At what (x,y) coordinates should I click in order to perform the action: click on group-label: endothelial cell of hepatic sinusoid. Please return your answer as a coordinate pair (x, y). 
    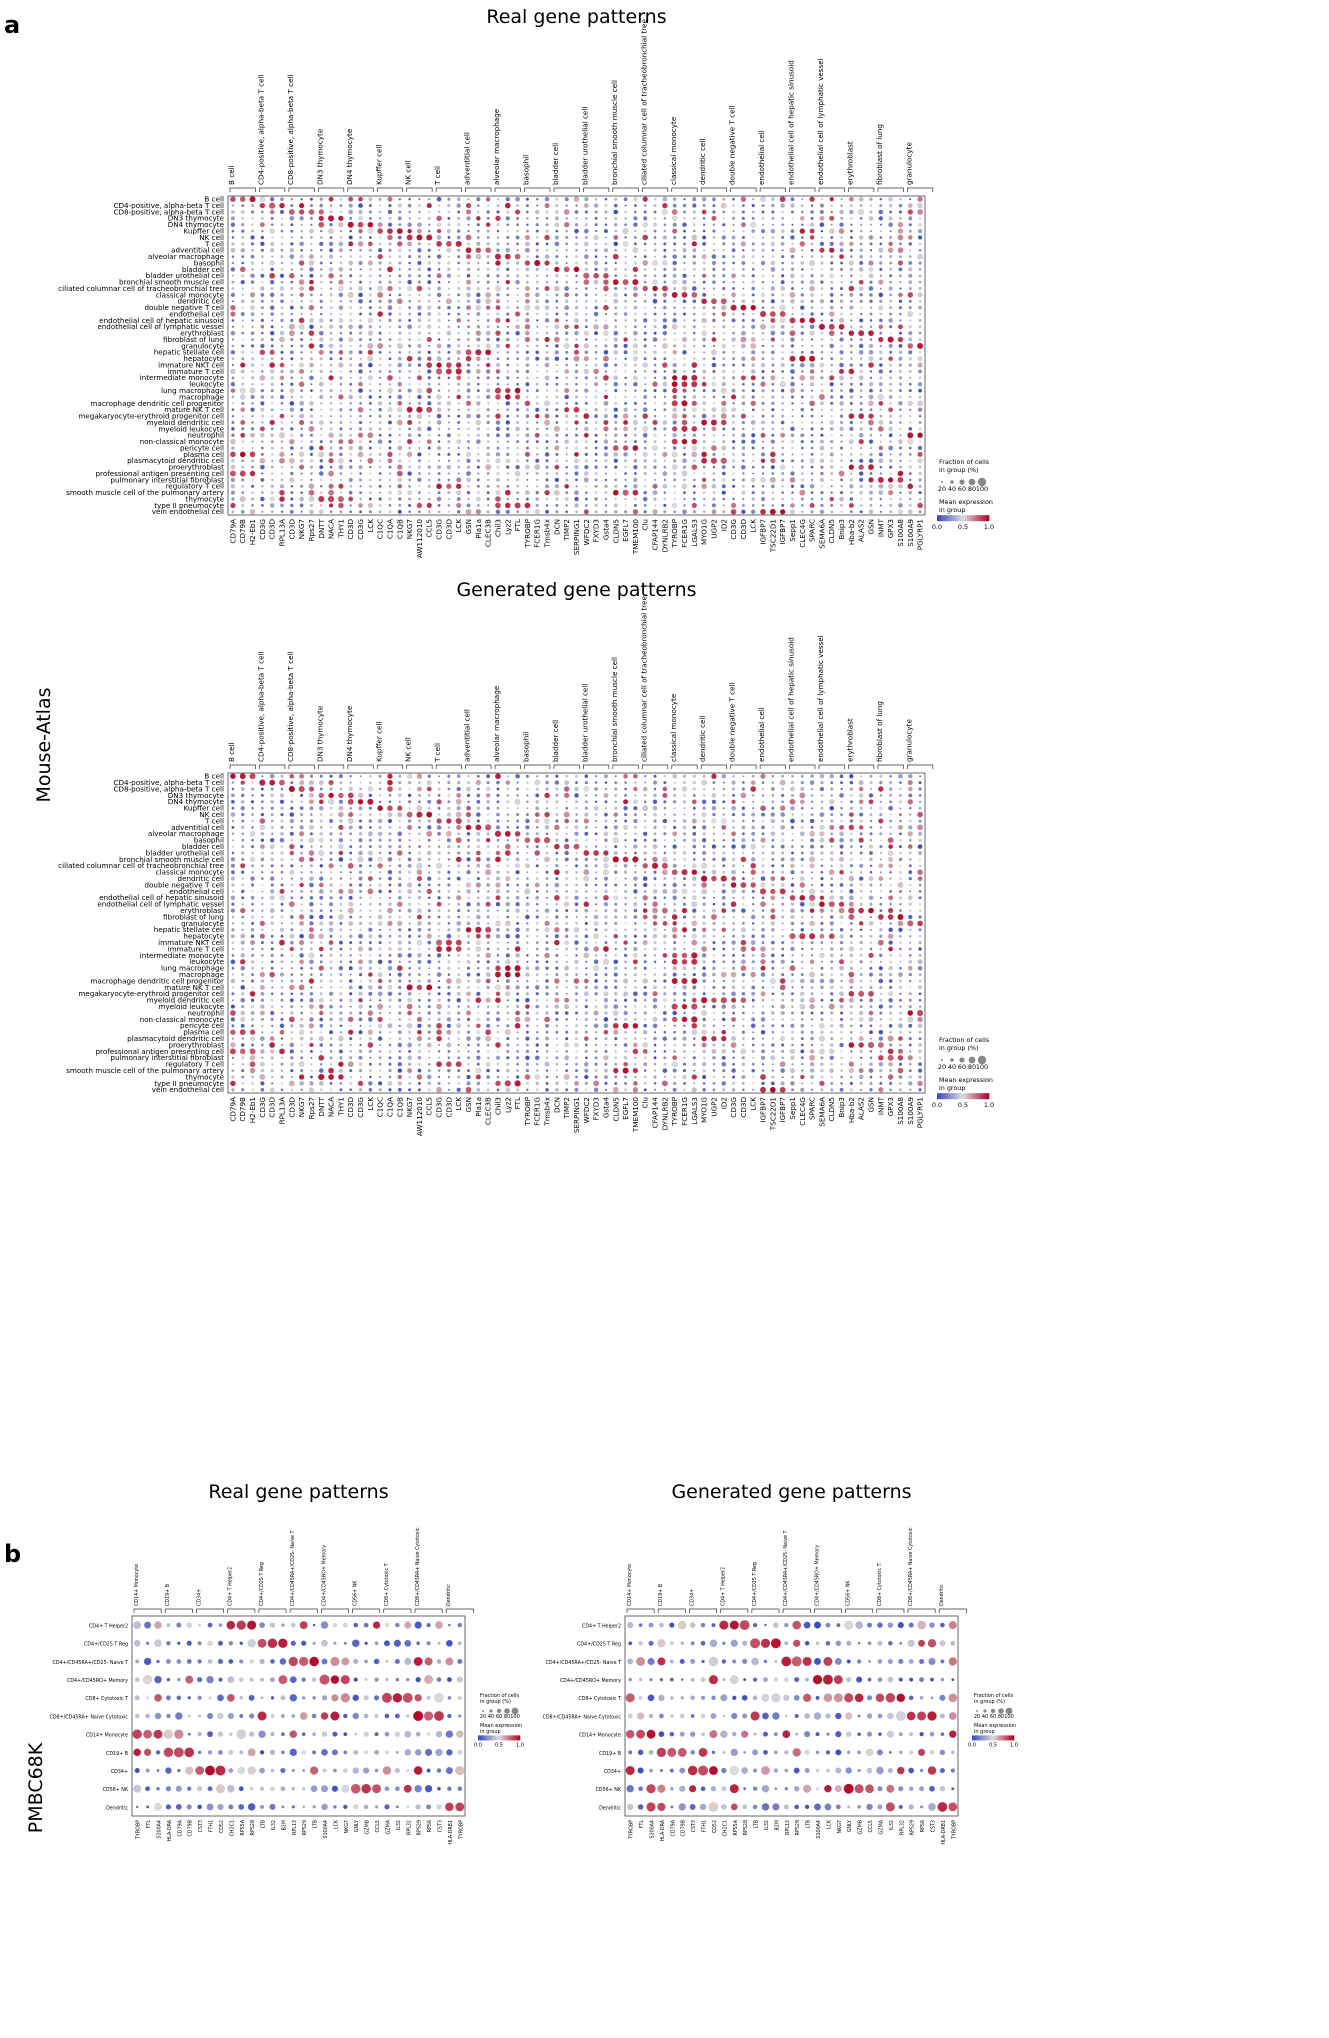
    Looking at the image, I should click on (791, 122).